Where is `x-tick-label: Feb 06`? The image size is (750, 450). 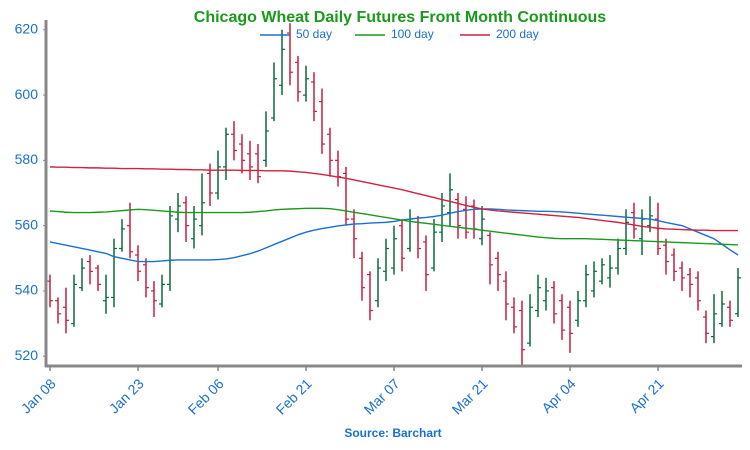
x-tick-label: Feb 06 is located at coordinates (206, 396).